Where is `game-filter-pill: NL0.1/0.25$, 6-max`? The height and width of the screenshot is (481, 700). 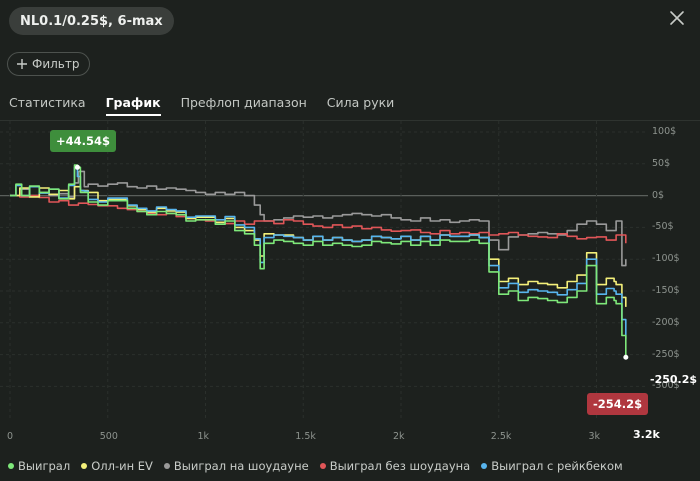 game-filter-pill: NL0.1/0.25$, 6-max is located at coordinates (91, 21).